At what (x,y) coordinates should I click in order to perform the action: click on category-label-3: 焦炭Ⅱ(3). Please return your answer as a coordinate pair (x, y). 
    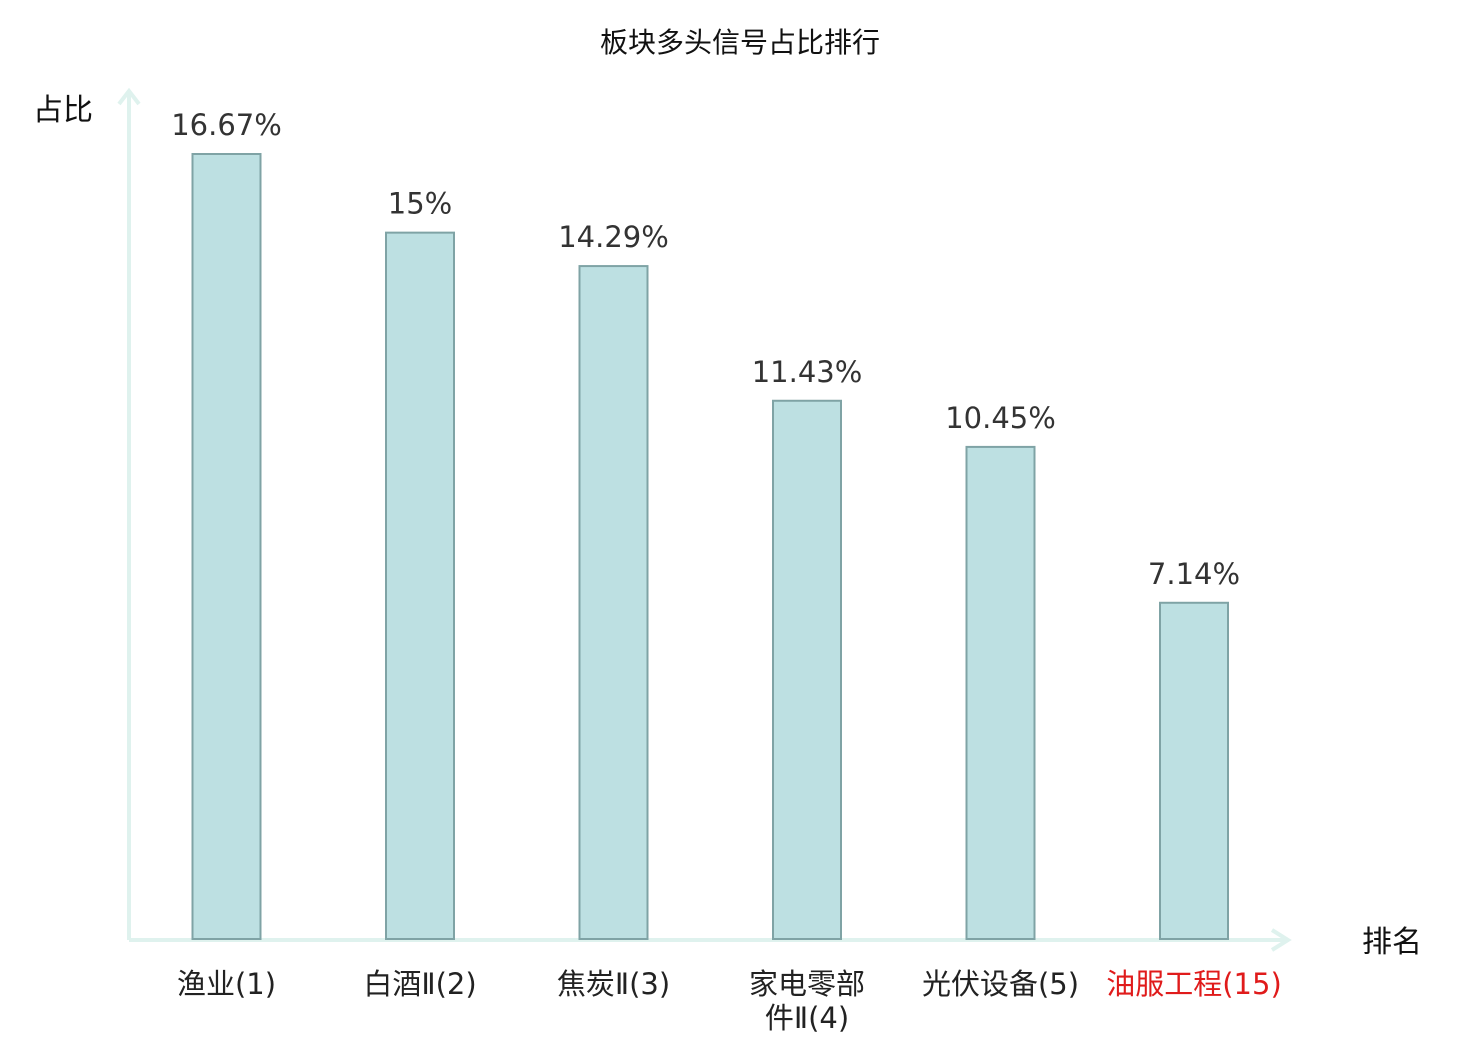
    Looking at the image, I should click on (613, 984).